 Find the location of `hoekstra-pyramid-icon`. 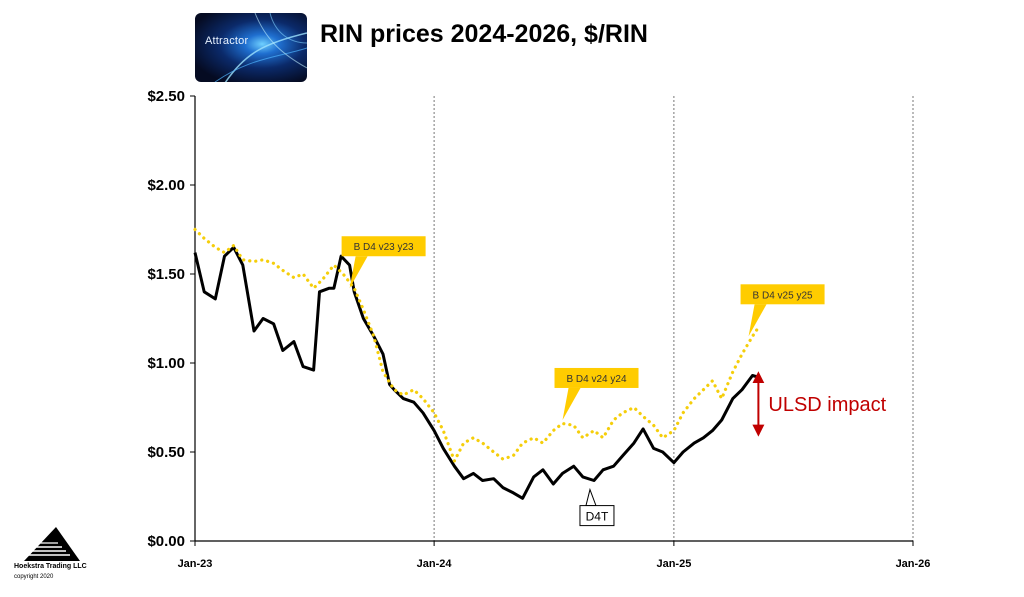

hoekstra-pyramid-icon is located at coordinates (48, 545).